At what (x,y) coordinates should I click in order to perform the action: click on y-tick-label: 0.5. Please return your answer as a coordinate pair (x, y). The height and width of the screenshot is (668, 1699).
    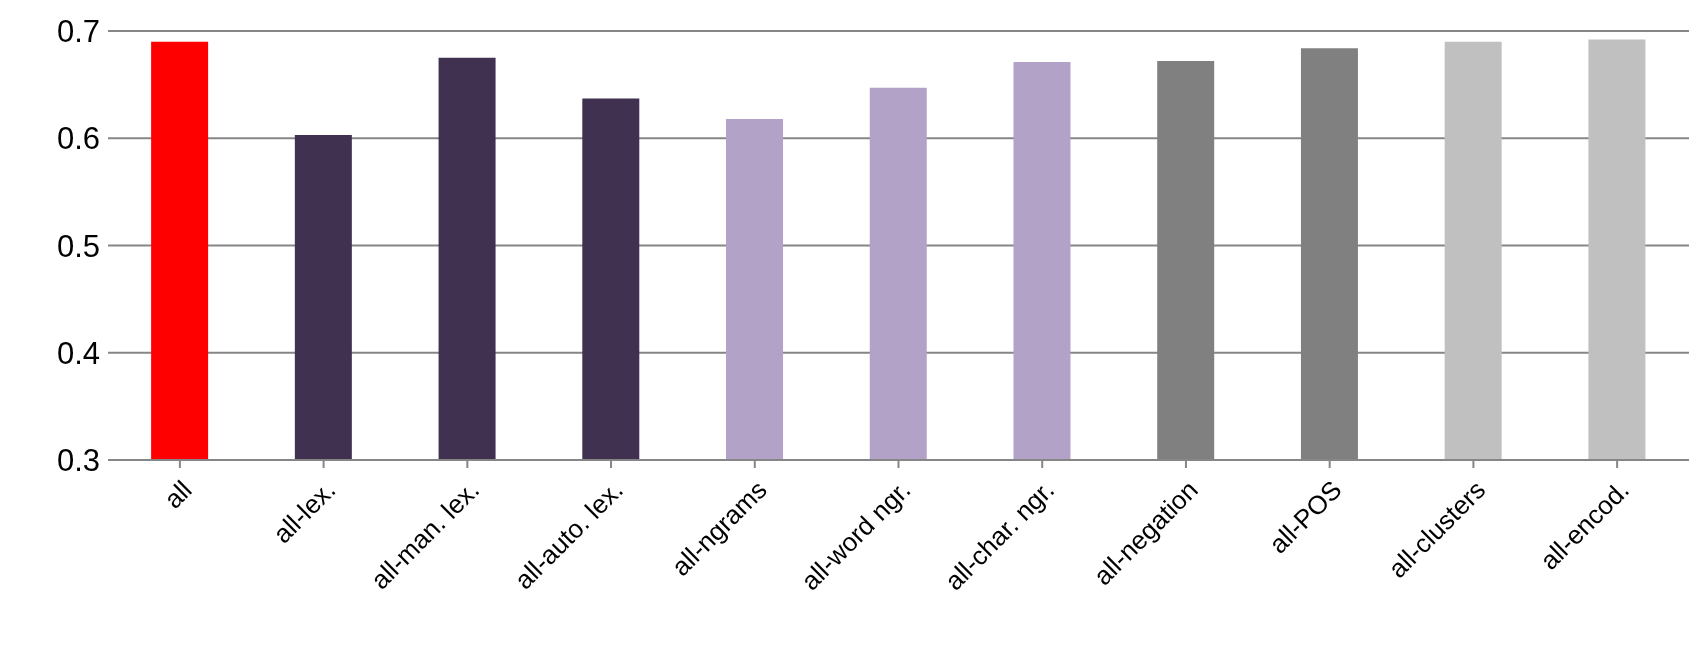
    Looking at the image, I should click on (78, 246).